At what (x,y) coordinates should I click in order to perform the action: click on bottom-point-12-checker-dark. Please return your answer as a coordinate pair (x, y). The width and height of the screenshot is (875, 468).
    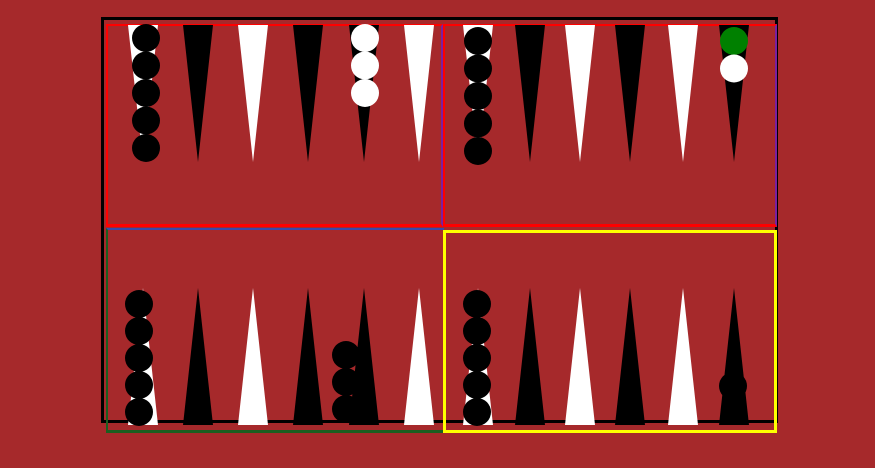
    Looking at the image, I should click on (733, 386).